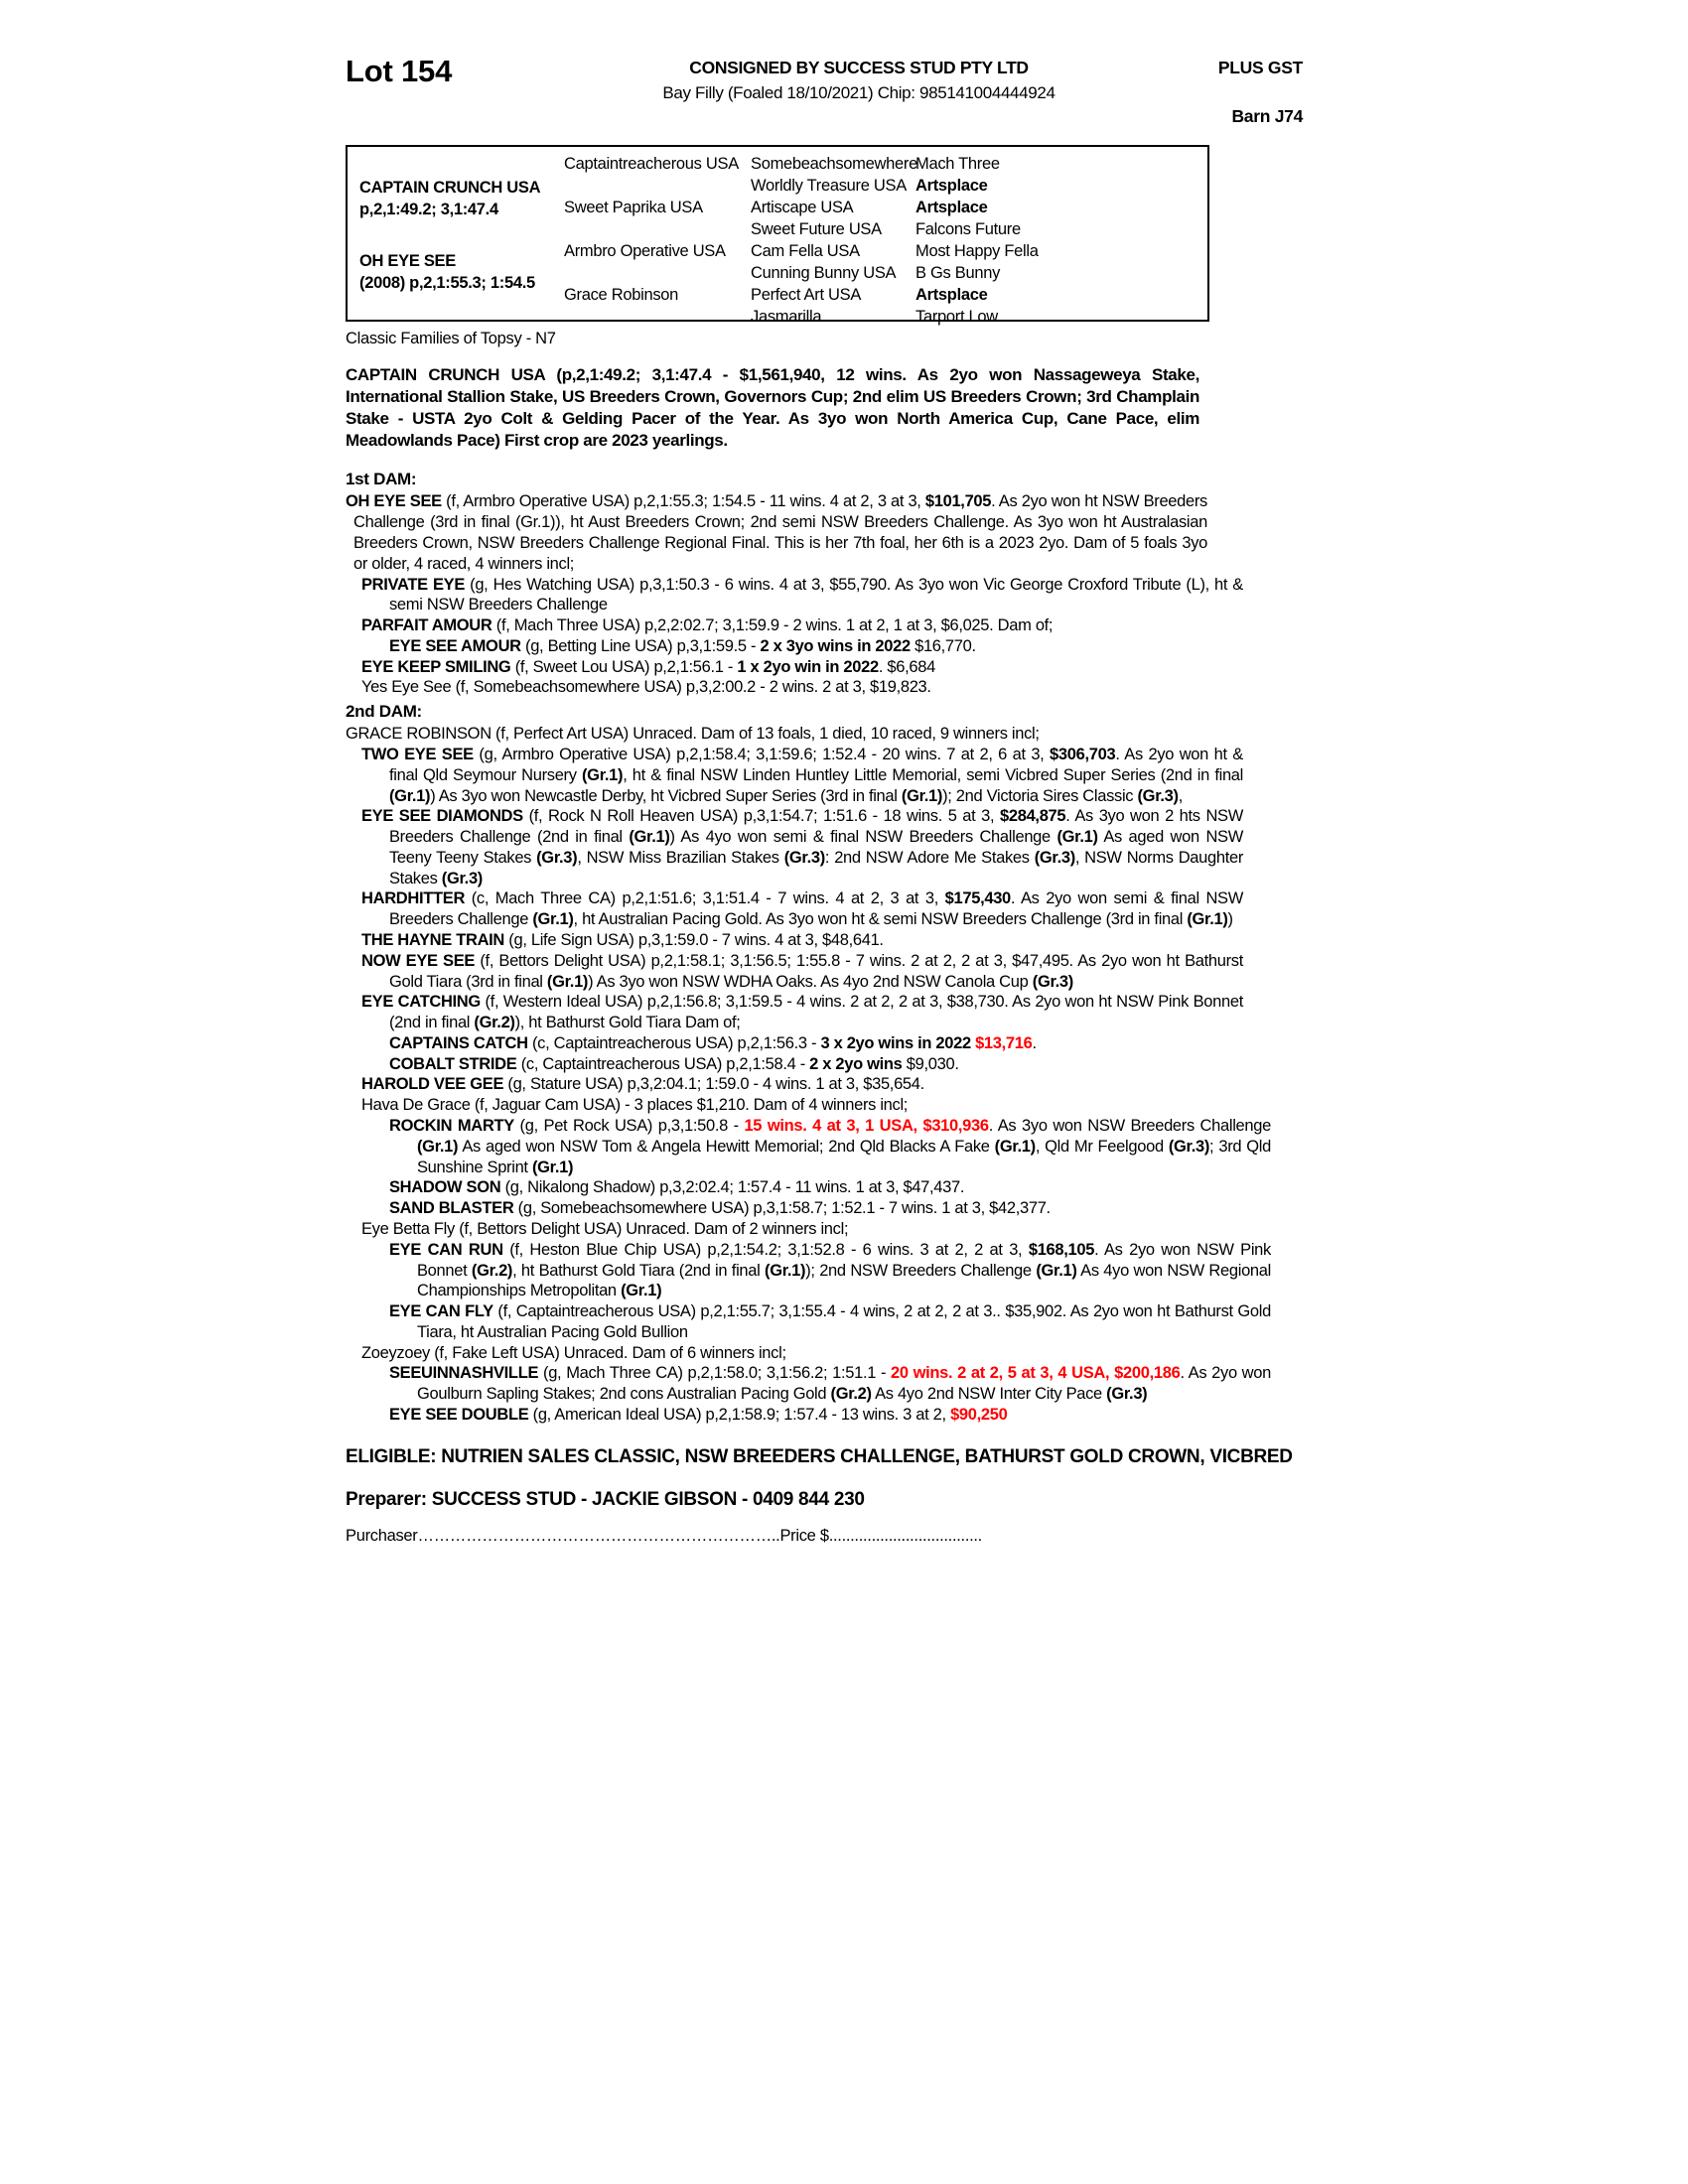 The image size is (1688, 2184). Describe the element at coordinates (802, 207) in the screenshot. I see `grandparent-3: Artiscape USA` at that location.